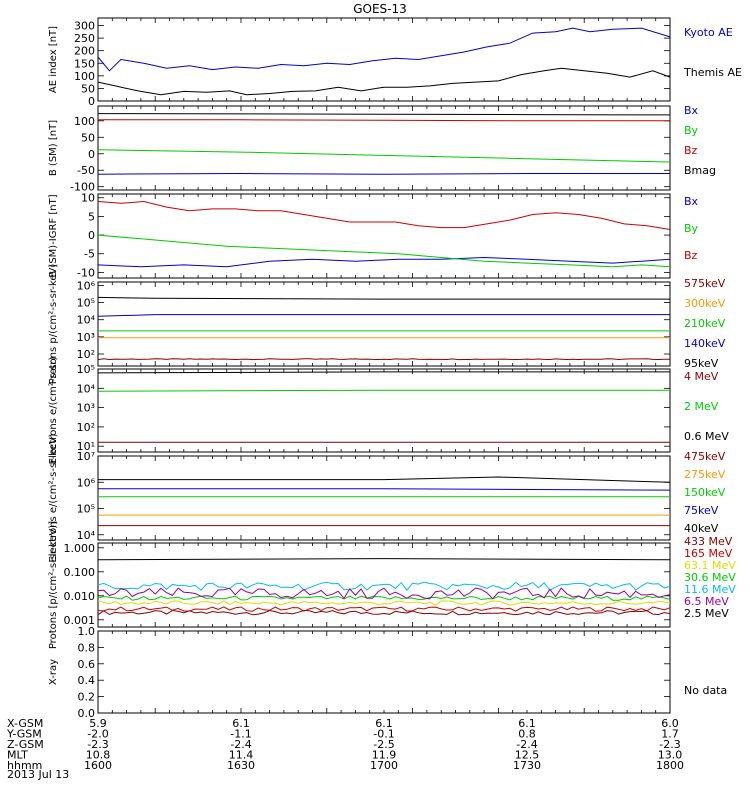 The width and height of the screenshot is (750, 800). What do you see at coordinates (384, 479) in the screenshot?
I see `series-line-40keV` at bounding box center [384, 479].